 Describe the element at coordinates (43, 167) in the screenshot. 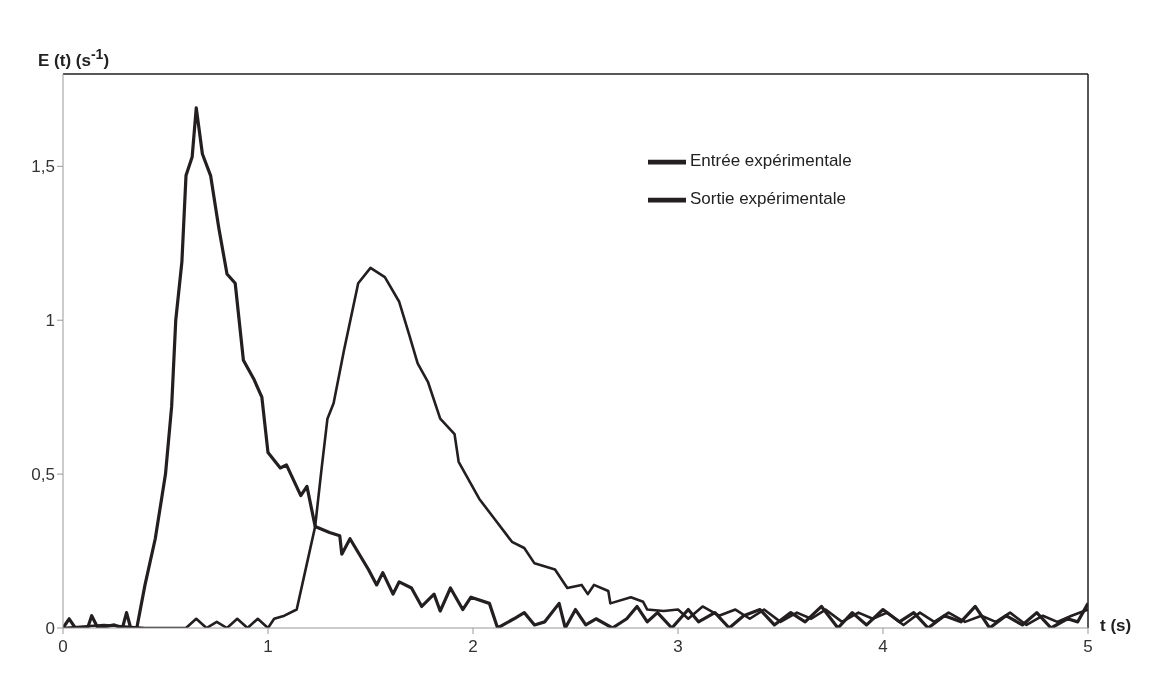

I see `y-tick-label: 1,5` at that location.